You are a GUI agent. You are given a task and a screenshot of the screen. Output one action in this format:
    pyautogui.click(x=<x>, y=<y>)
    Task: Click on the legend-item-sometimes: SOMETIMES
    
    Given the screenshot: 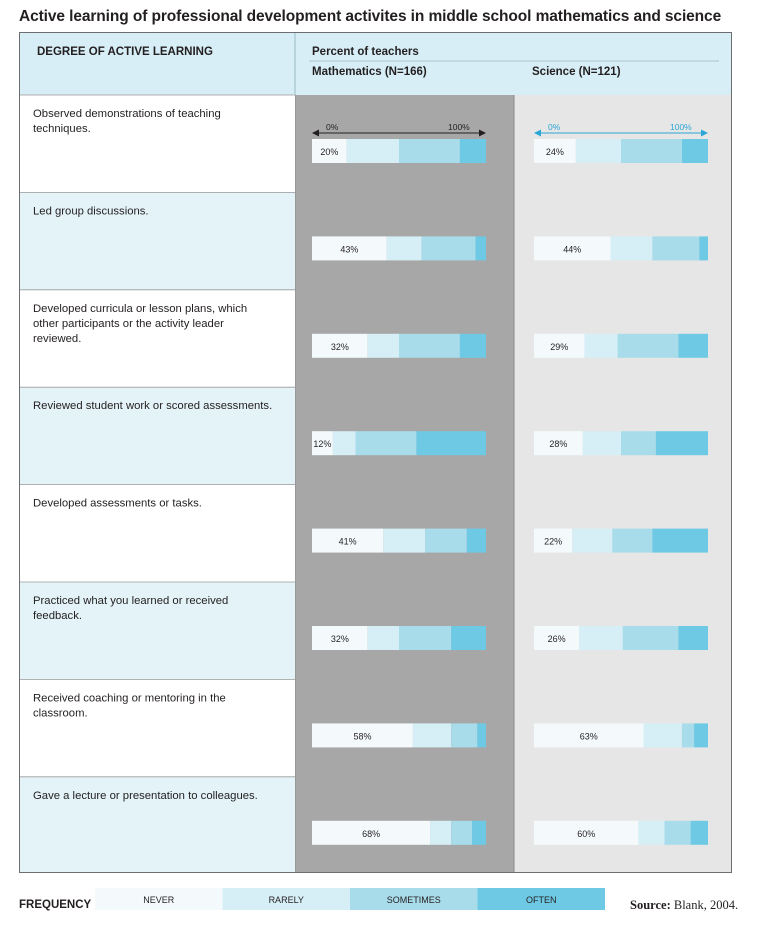 What is the action you would take?
    pyautogui.click(x=414, y=900)
    